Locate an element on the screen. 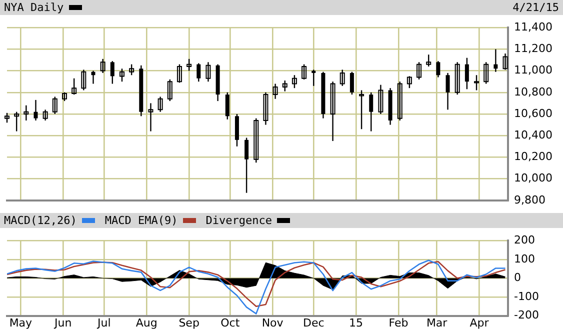 This screenshot has width=563, height=331. x-tick-label: Oct is located at coordinates (230, 323).